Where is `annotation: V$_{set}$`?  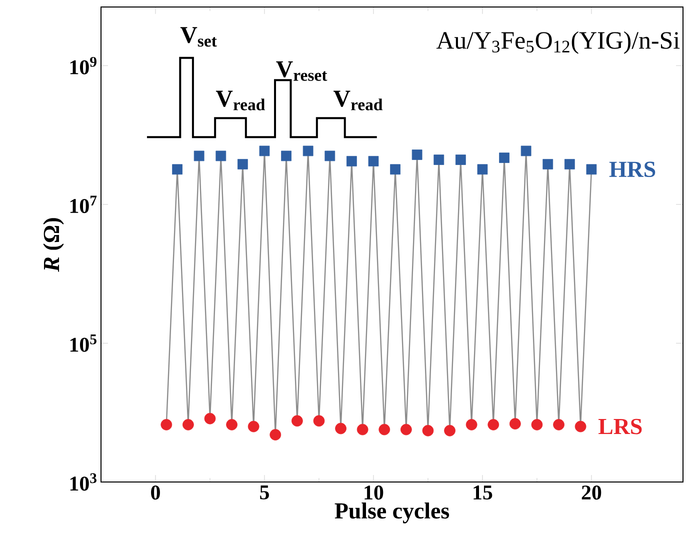
annotation: V$_{set}$ is located at coordinates (198, 37).